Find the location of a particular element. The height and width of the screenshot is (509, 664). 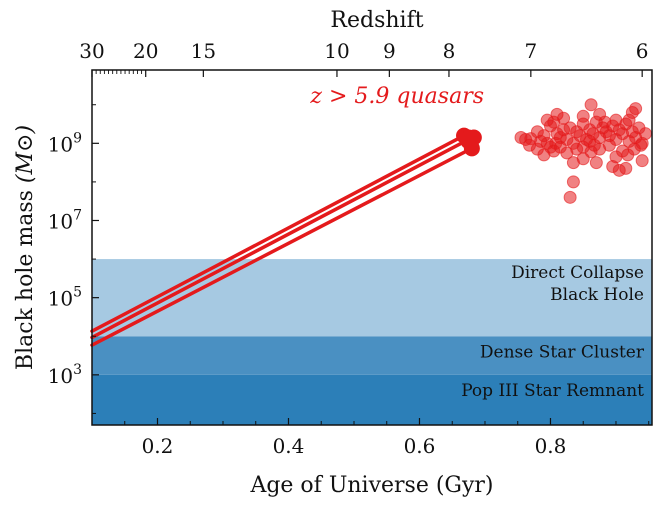

y-axis-label: Black hole mass (M⊙) is located at coordinates (25, 247).